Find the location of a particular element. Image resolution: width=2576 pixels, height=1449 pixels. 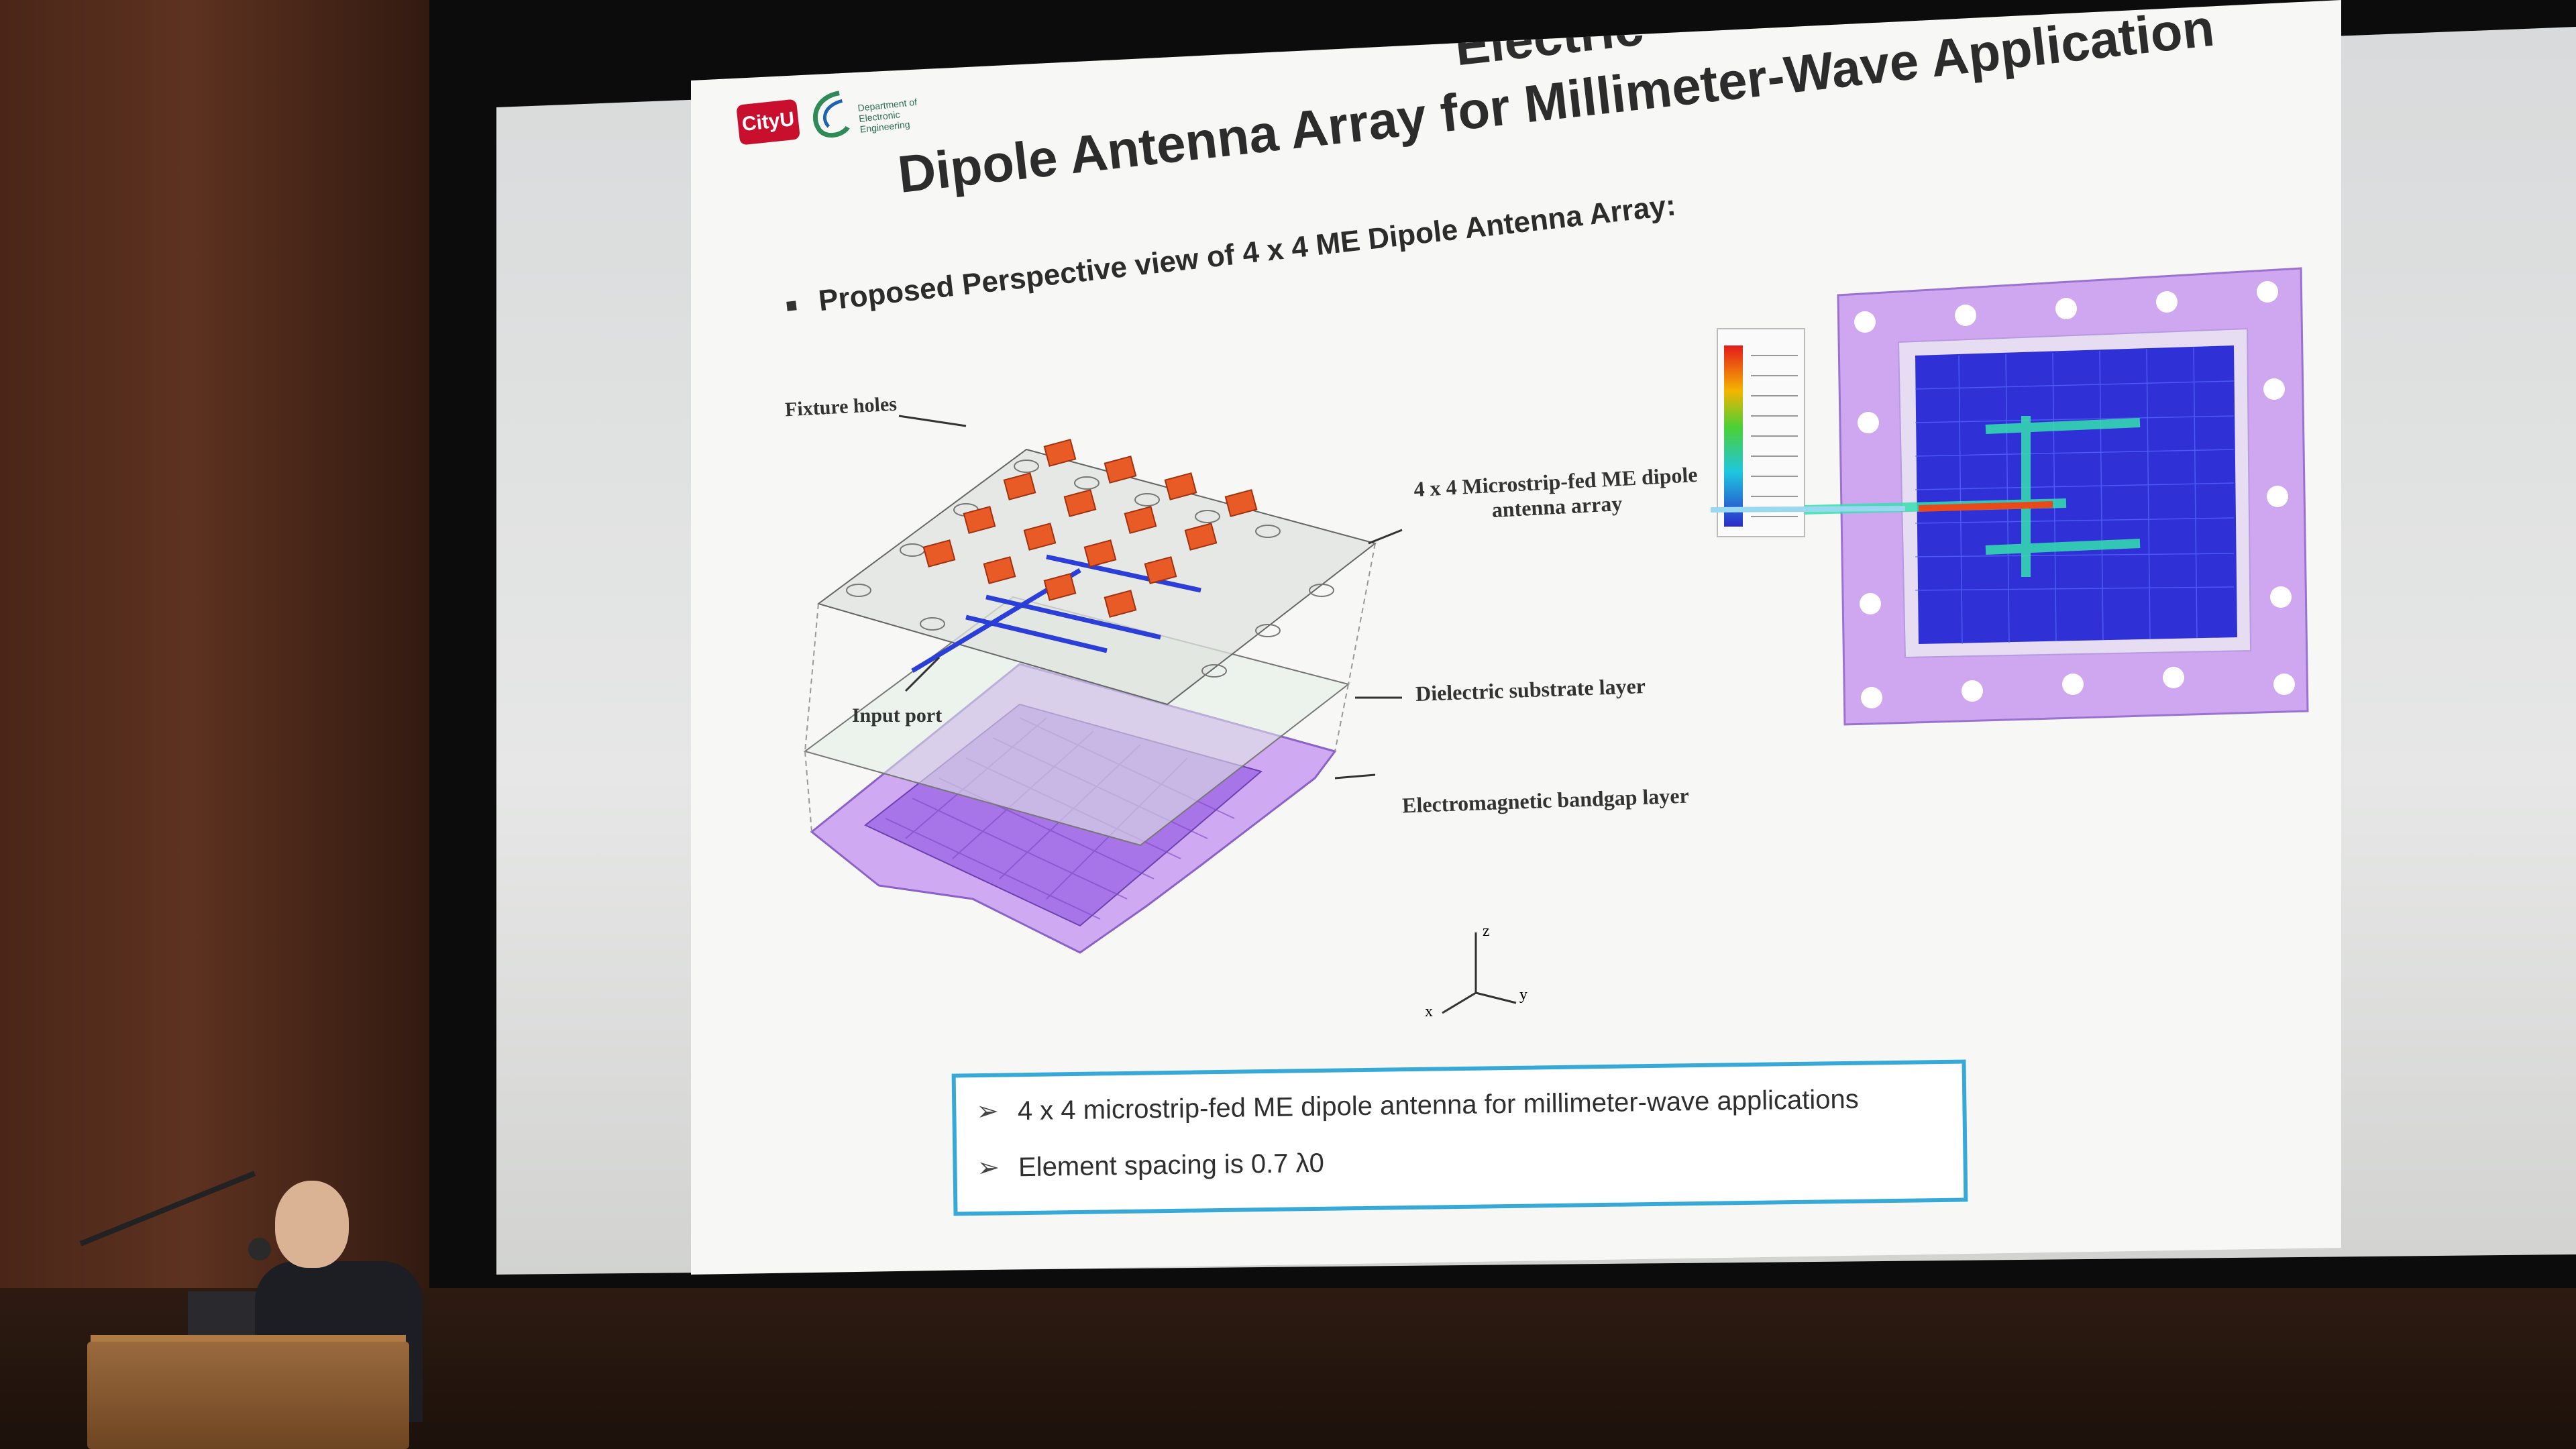

presenter-head is located at coordinates (312, 1224).